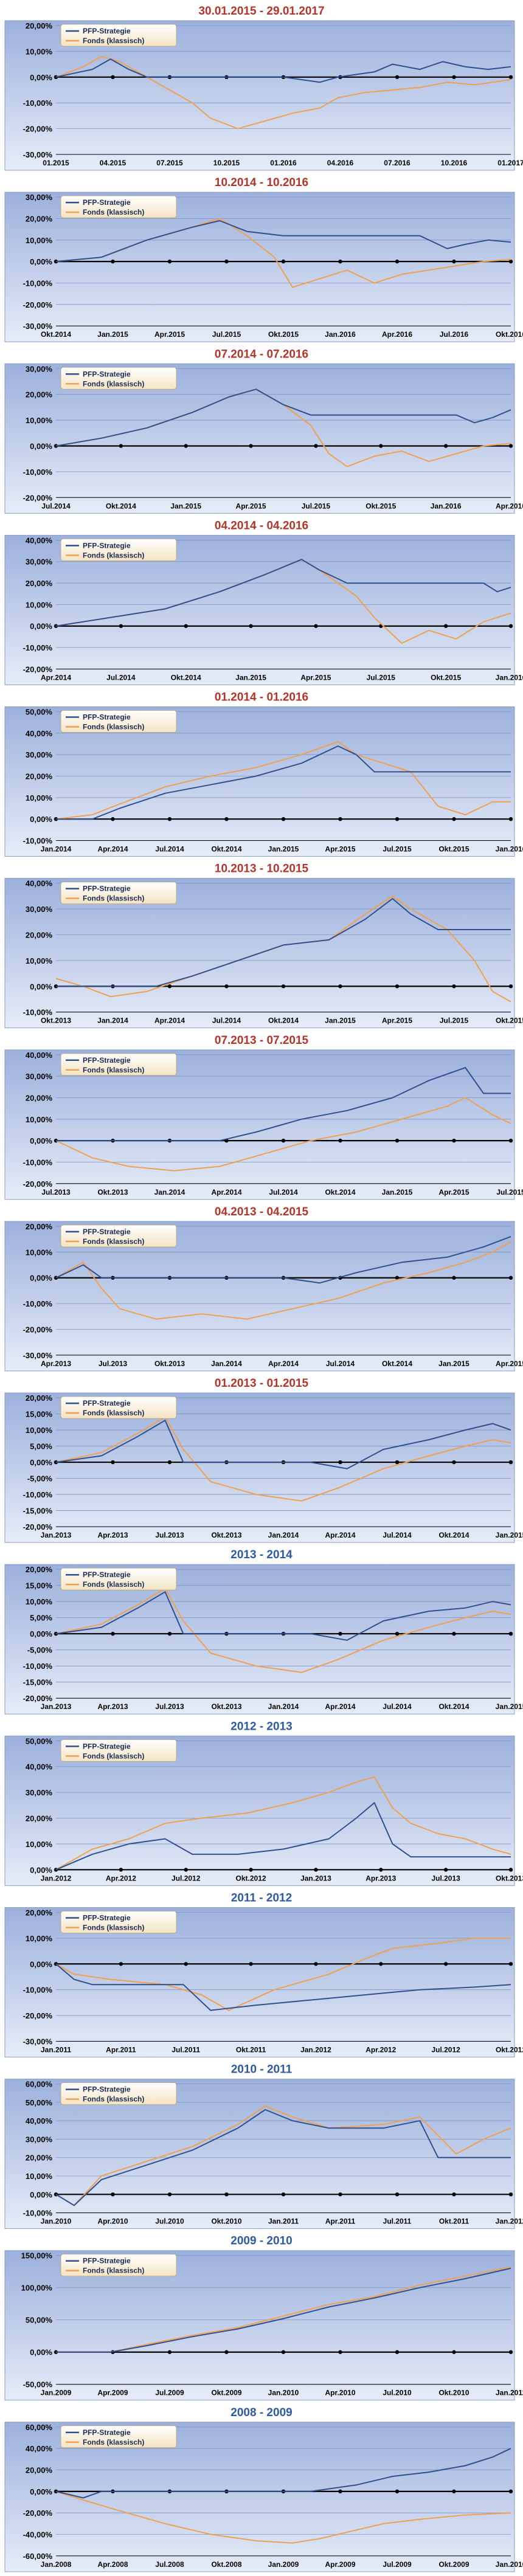 This screenshot has height=2576, width=523. What do you see at coordinates (186, 1878) in the screenshot?
I see `x-tick-label: Jul.2012` at bounding box center [186, 1878].